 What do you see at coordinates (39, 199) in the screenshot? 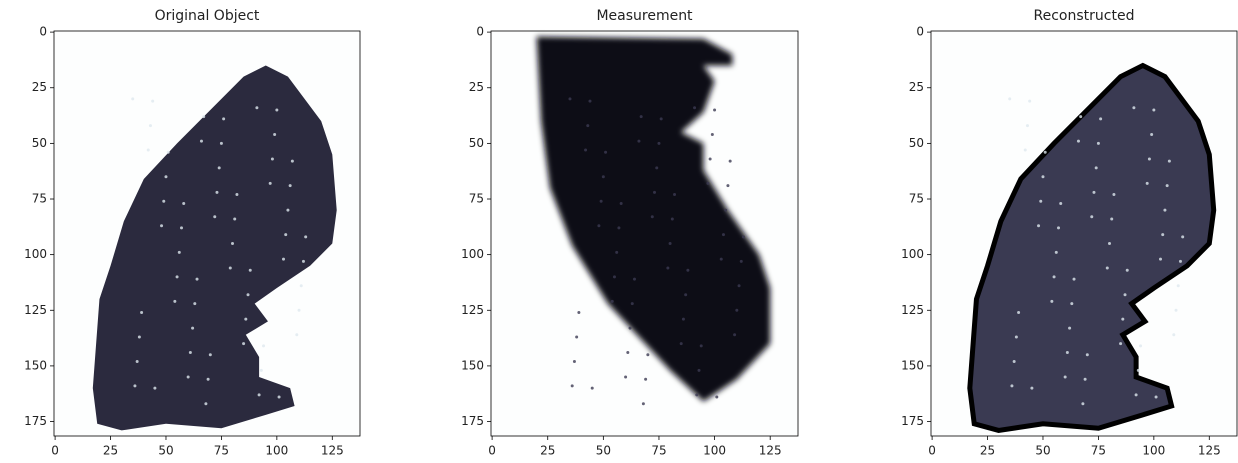
I see `y-tick-label: 75` at bounding box center [39, 199].